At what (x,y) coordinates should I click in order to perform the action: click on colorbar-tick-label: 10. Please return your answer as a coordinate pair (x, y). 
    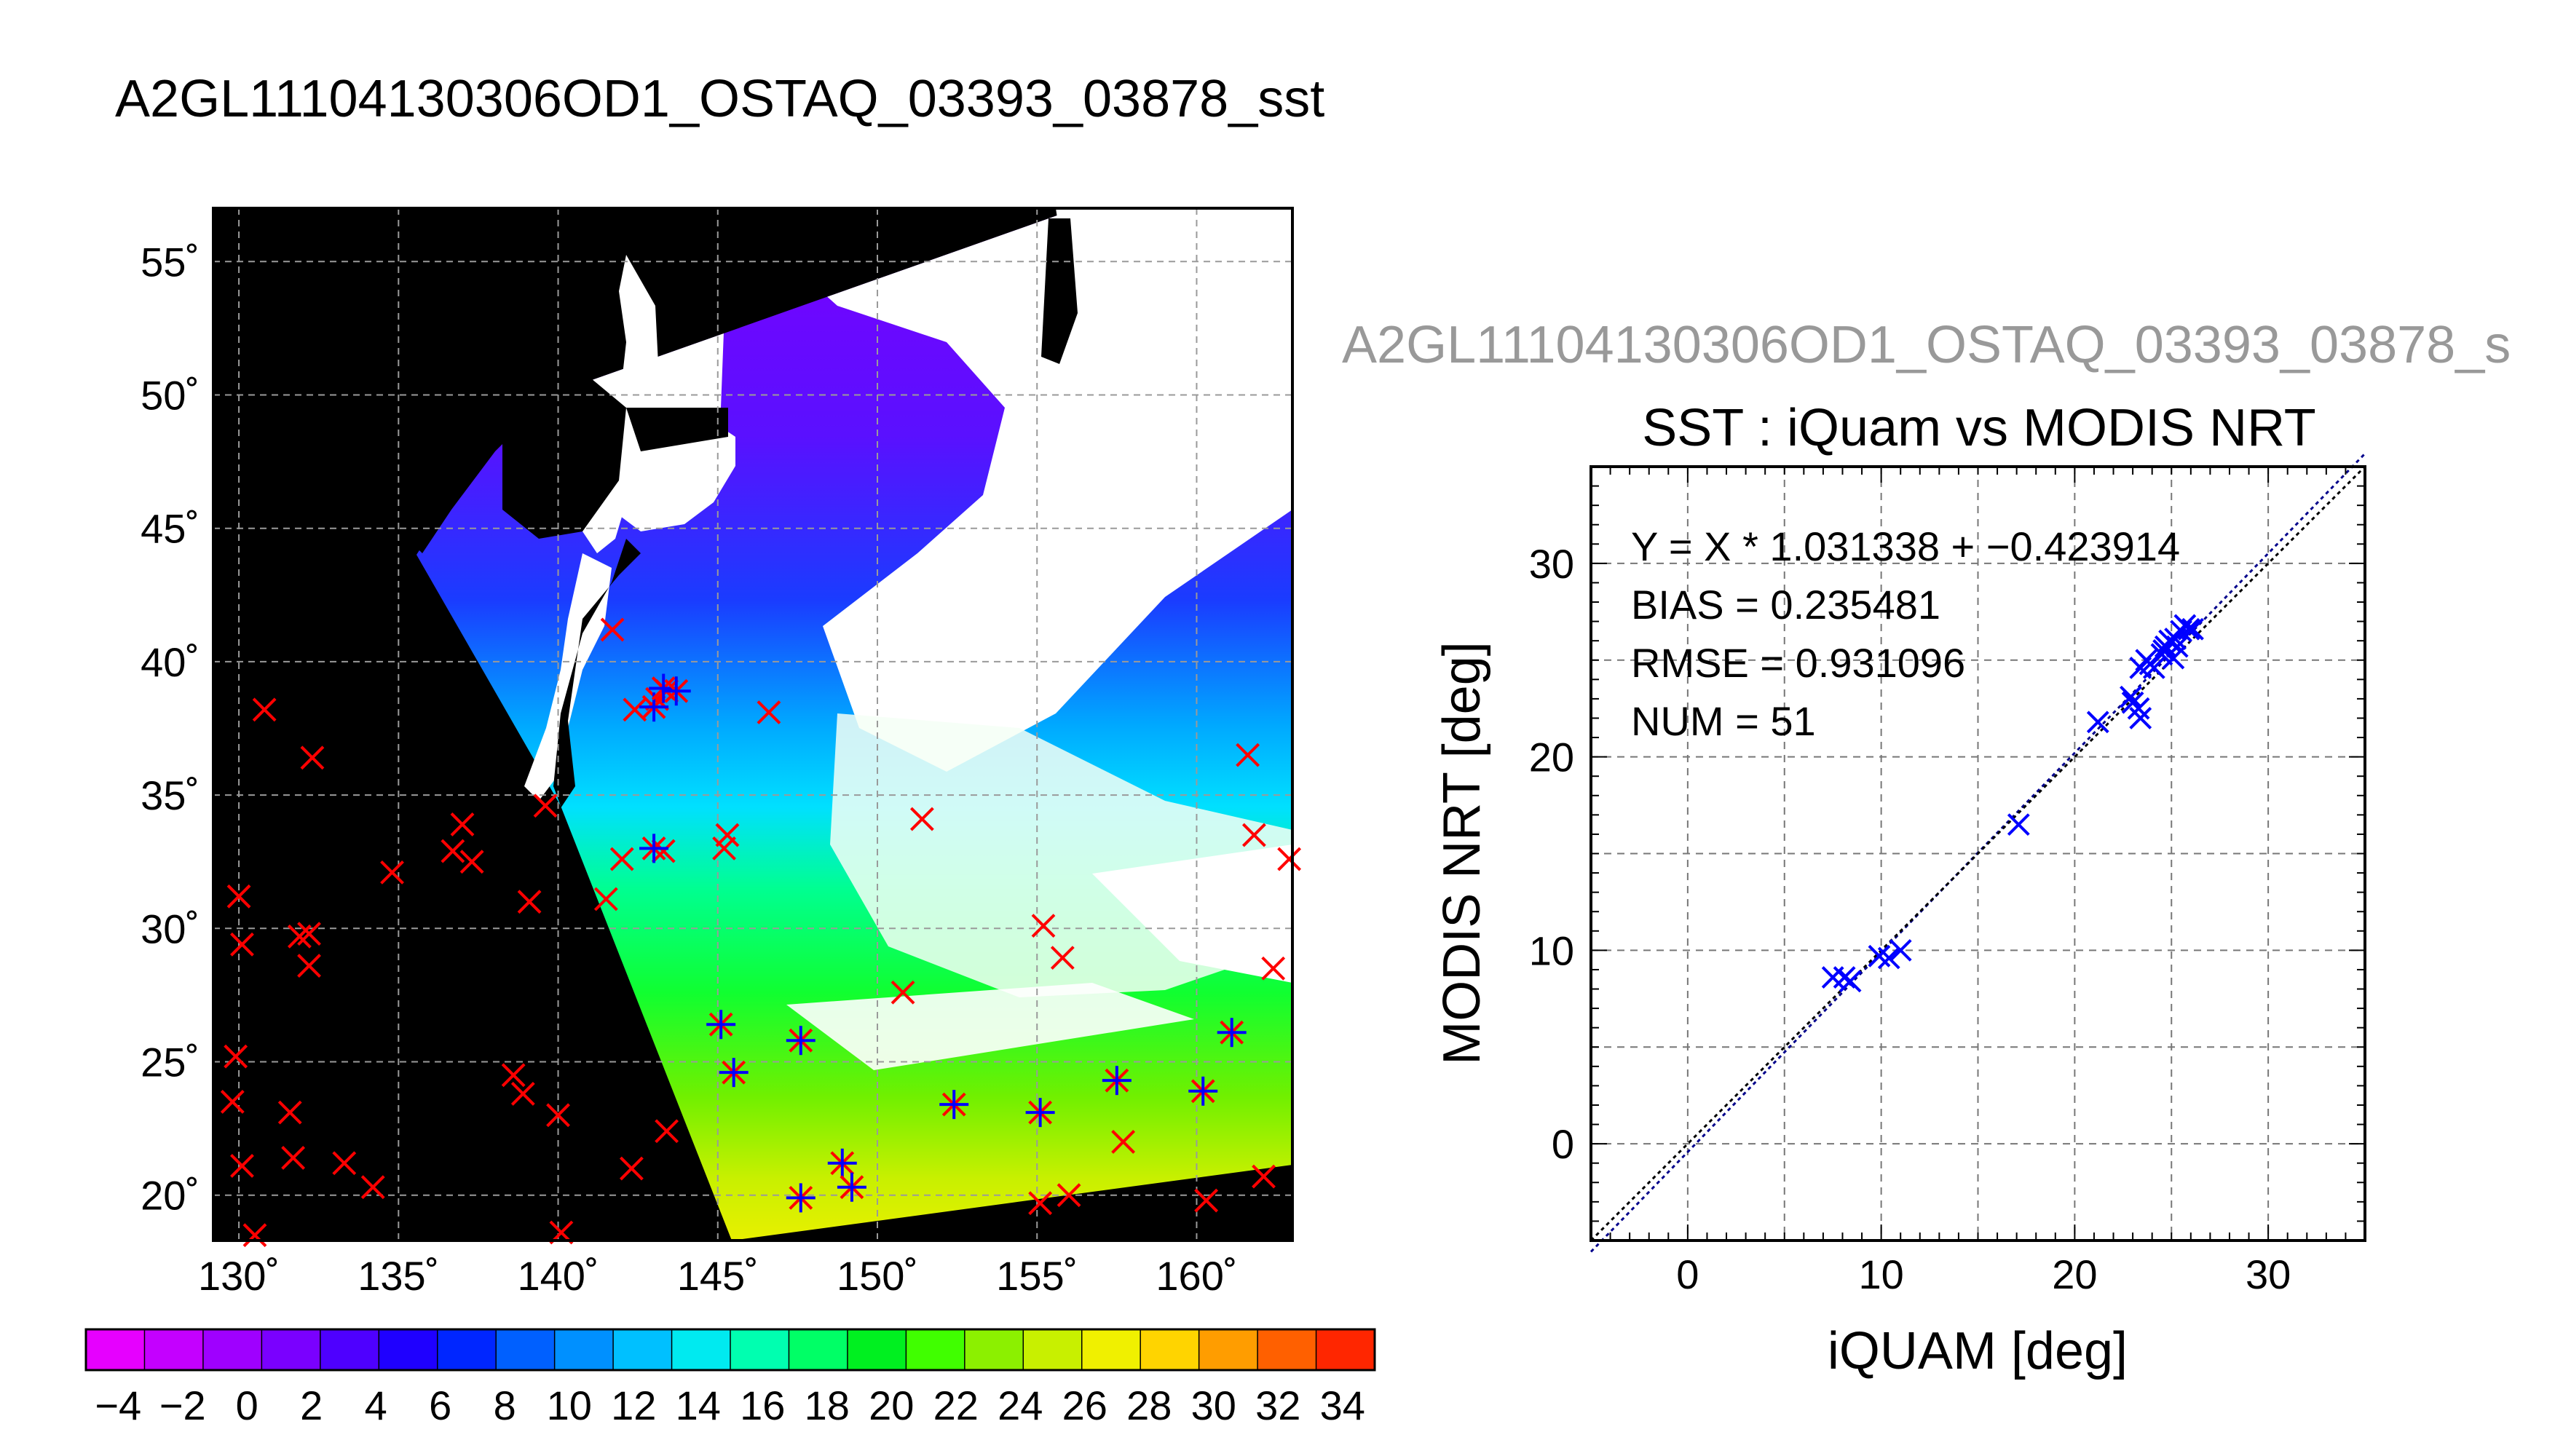
    Looking at the image, I should click on (569, 1405).